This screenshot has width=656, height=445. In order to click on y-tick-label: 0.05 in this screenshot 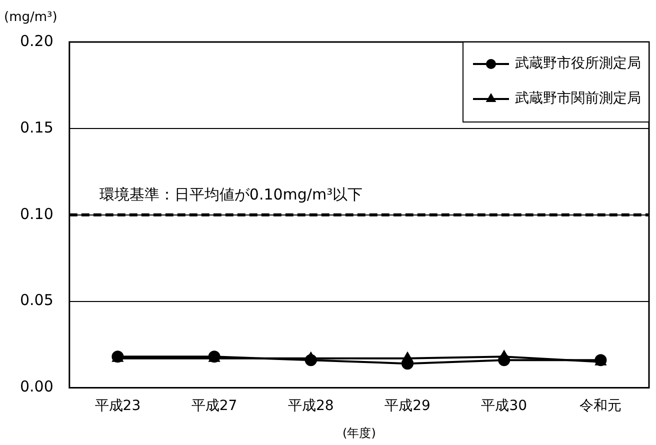, I will do `click(37, 300)`.